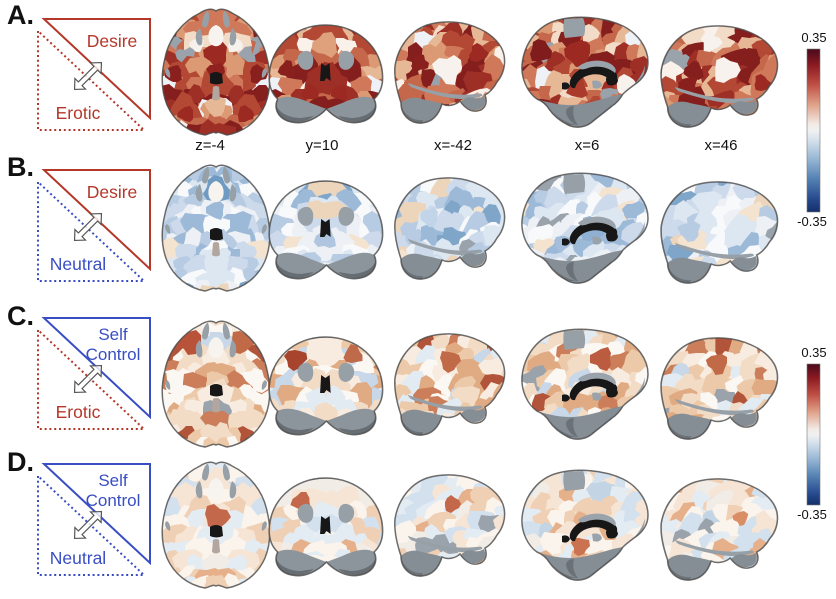 The image size is (836, 599). What do you see at coordinates (587, 145) in the screenshot?
I see `svg-text: x=6` at bounding box center [587, 145].